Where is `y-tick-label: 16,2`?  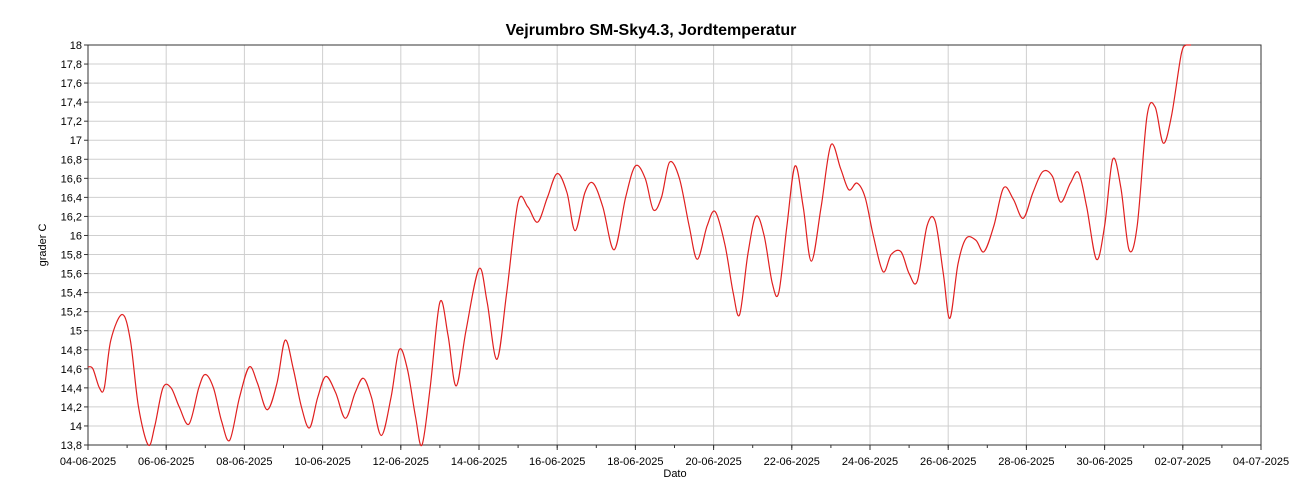
y-tick-label: 16,2 is located at coordinates (71, 217).